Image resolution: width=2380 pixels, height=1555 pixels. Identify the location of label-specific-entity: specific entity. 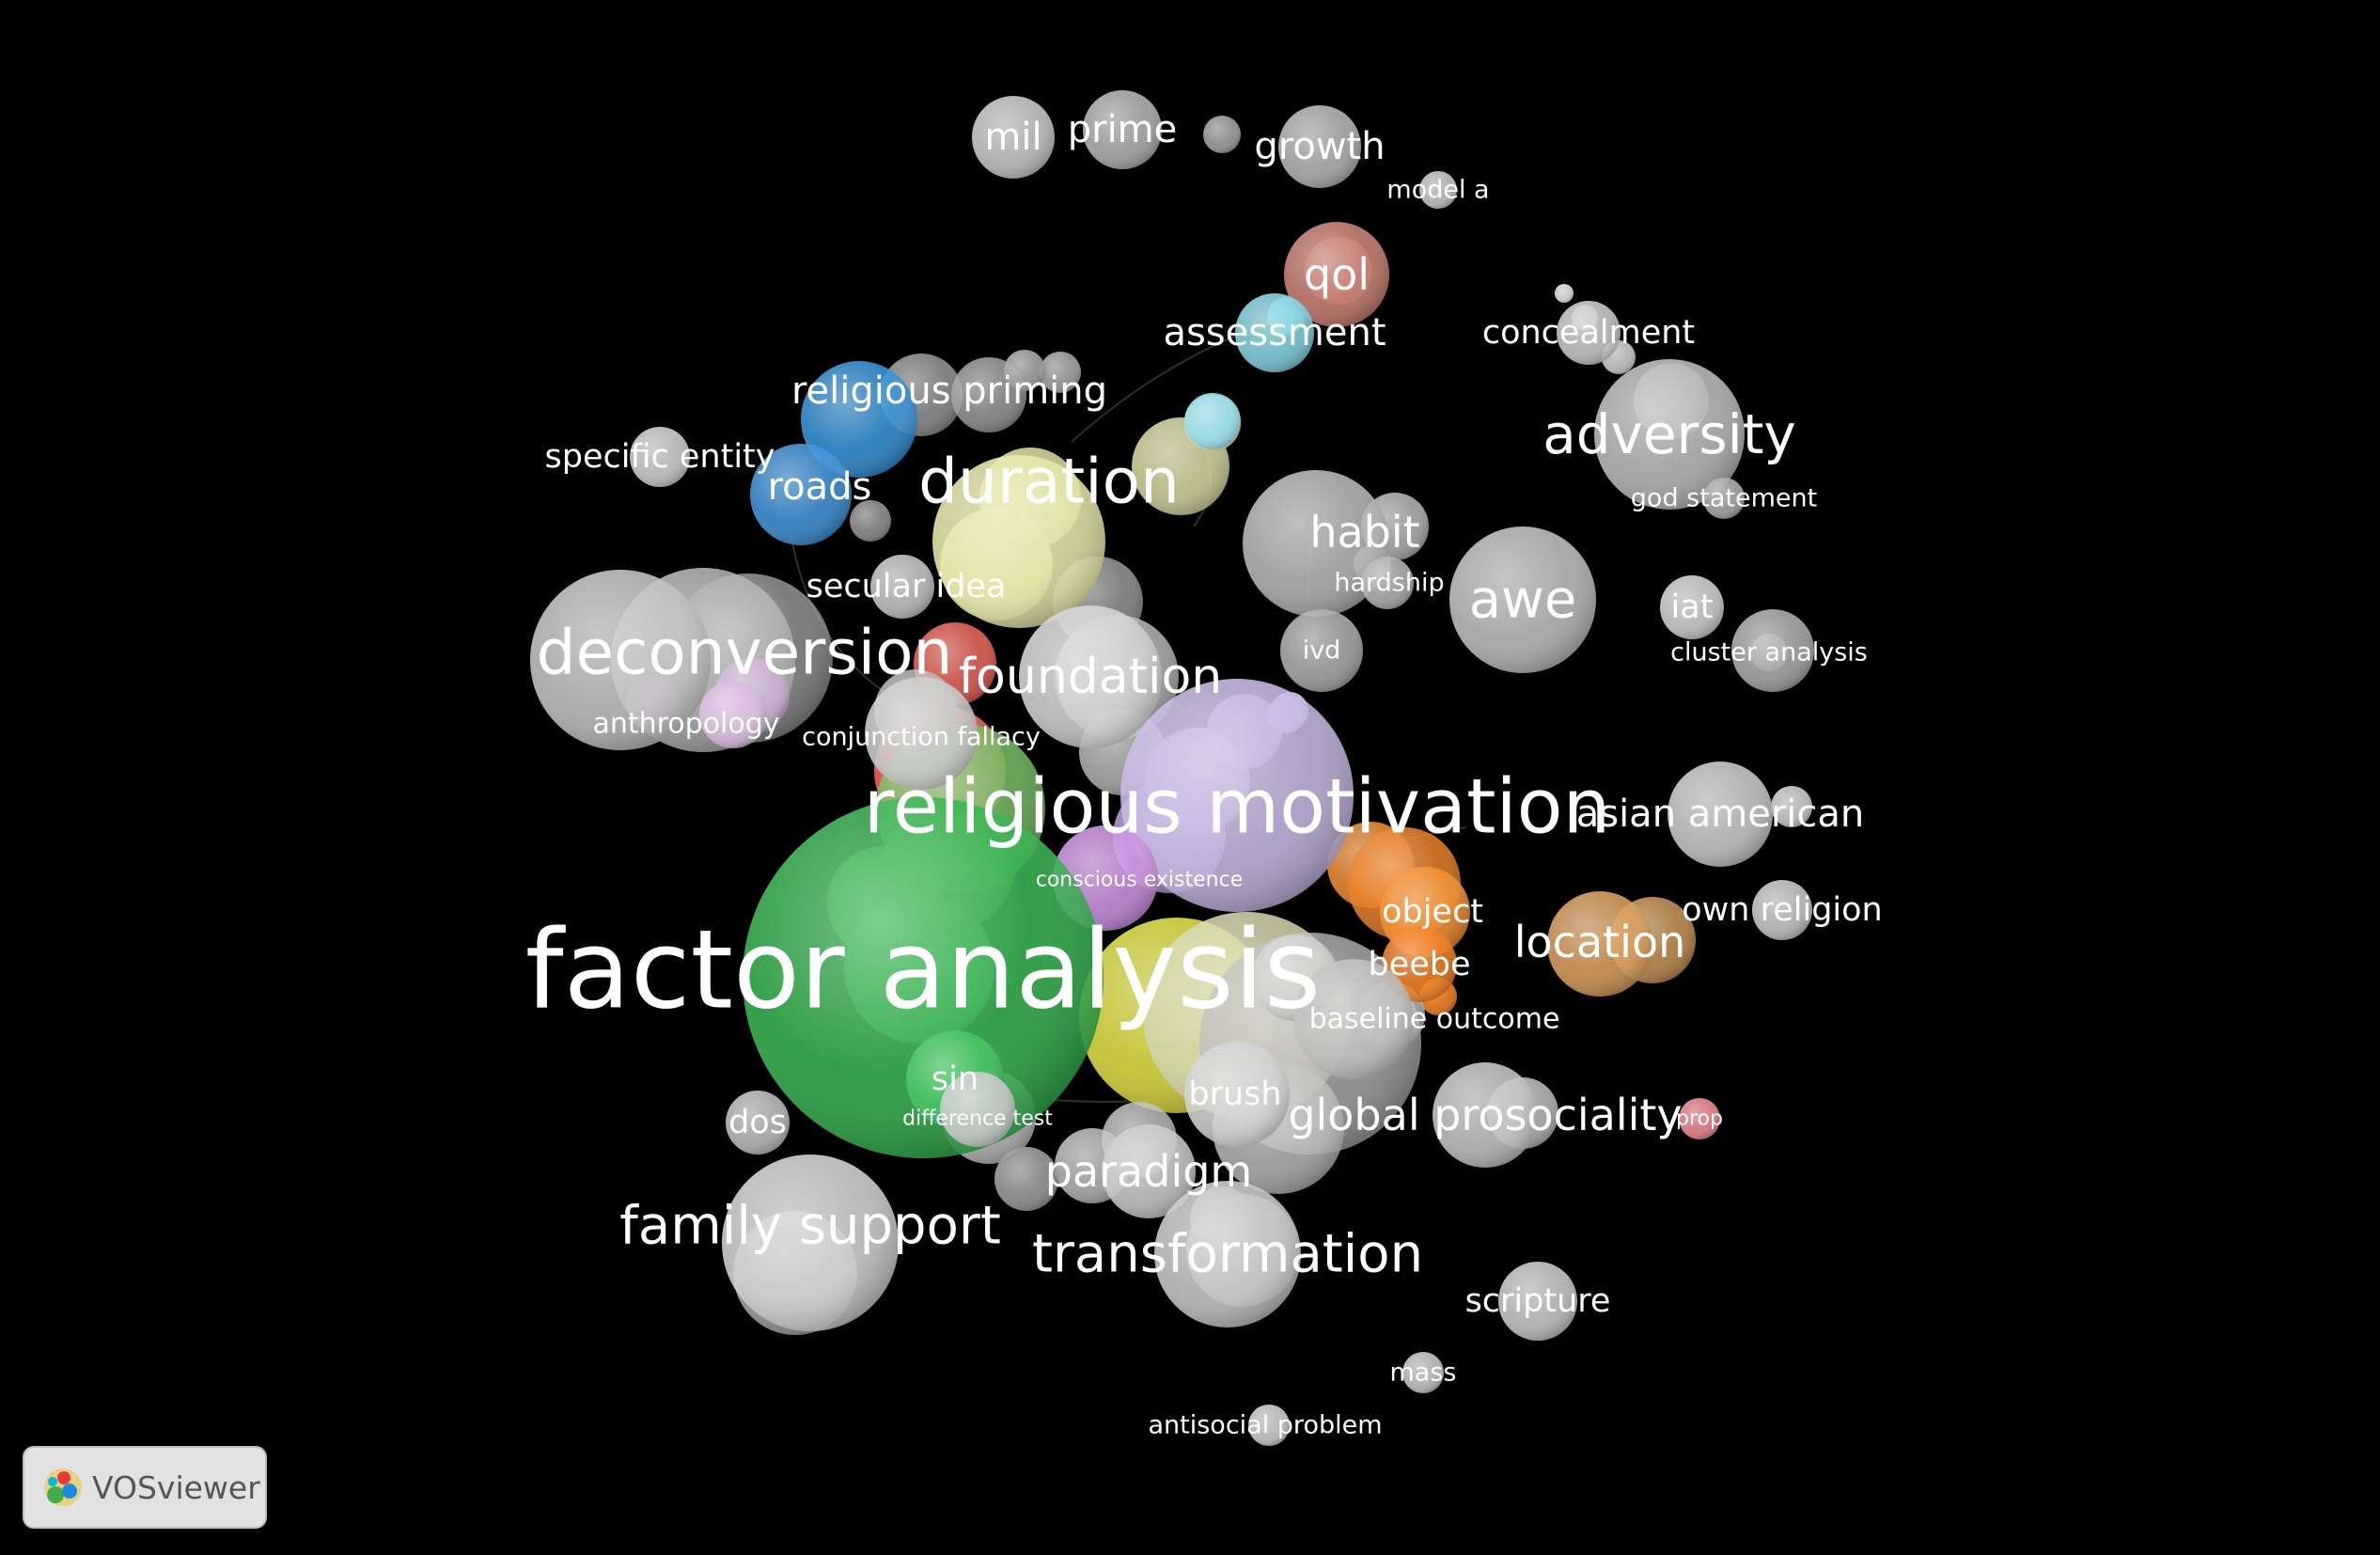
(660, 457).